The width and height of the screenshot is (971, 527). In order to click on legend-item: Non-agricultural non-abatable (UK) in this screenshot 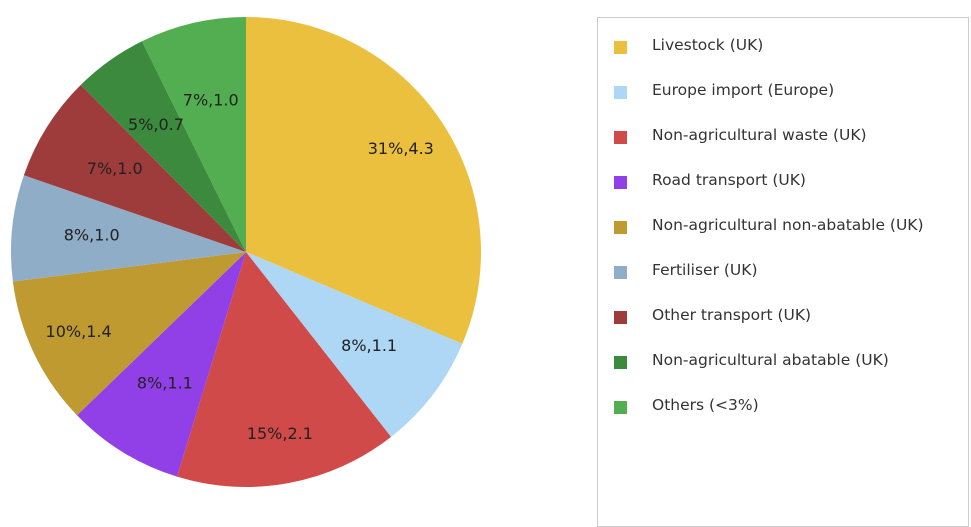, I will do `click(783, 227)`.